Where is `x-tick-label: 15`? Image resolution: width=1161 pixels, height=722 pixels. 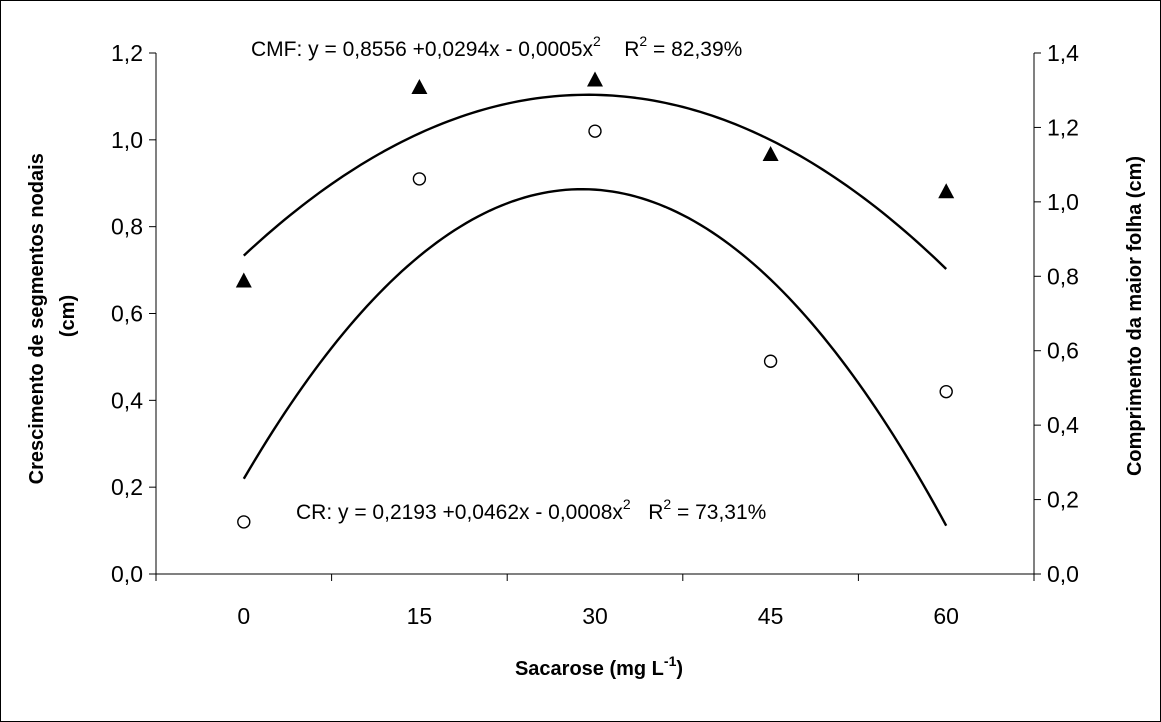 x-tick-label: 15 is located at coordinates (420, 616).